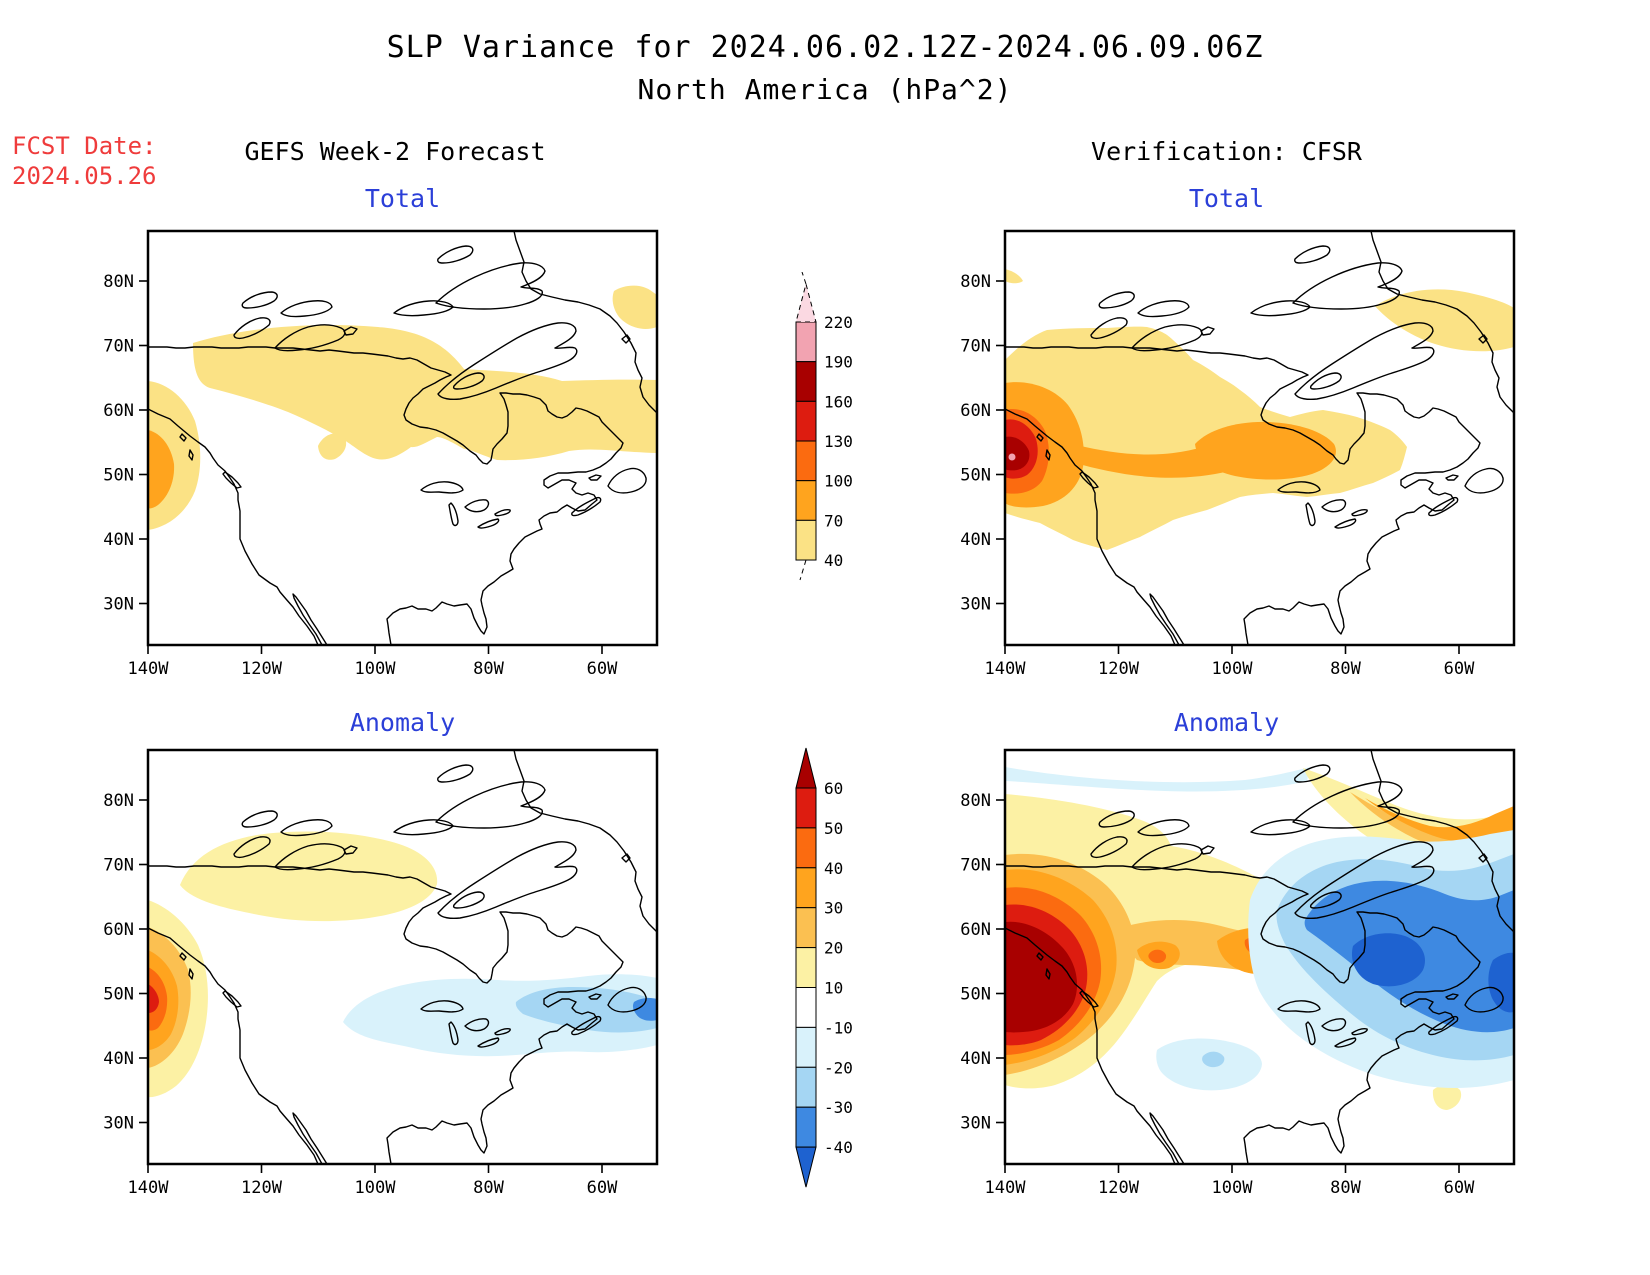 The width and height of the screenshot is (1650, 1275). Describe the element at coordinates (402, 964) in the screenshot. I see `contour-fills-gefs-anomaly` at that location.